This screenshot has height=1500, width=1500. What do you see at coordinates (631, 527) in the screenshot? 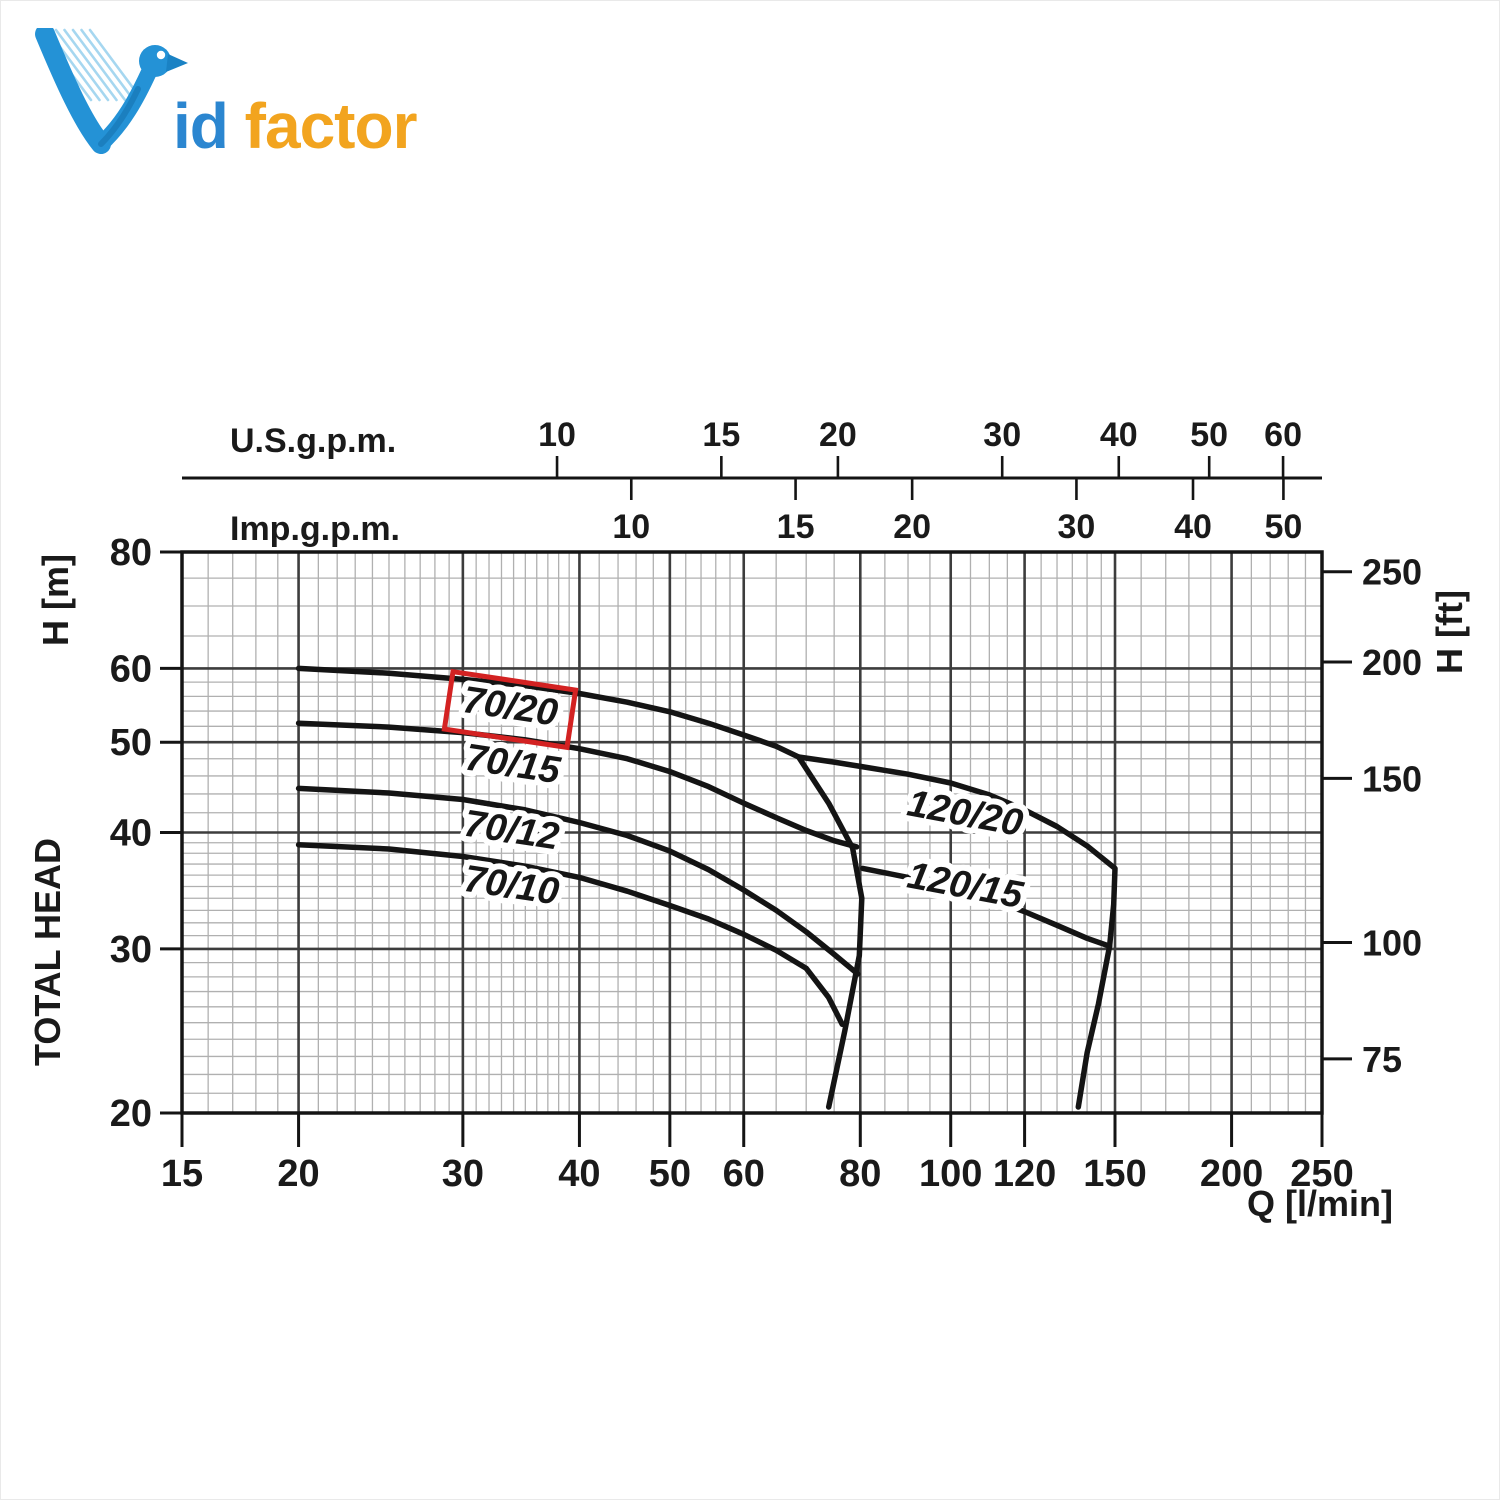
I see `imp-gpm-tick-label: 10` at bounding box center [631, 527].